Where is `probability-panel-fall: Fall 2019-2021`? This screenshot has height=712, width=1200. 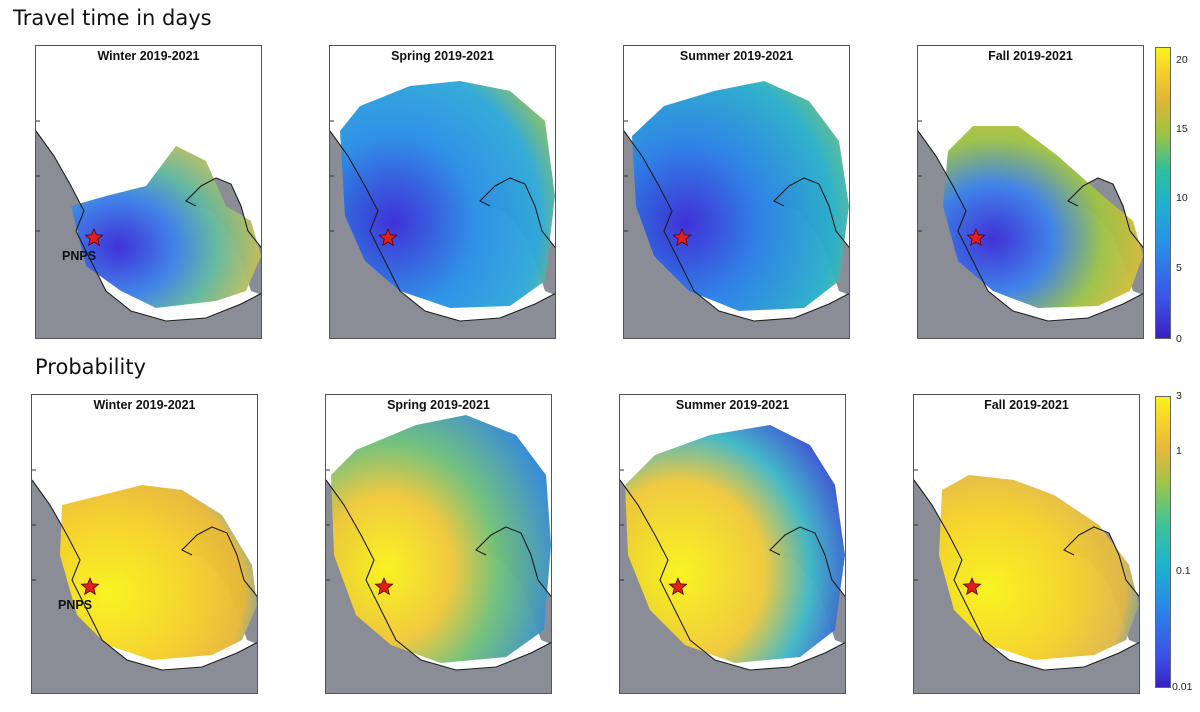
probability-panel-fall: Fall 2019-2021 is located at coordinates (1026, 544).